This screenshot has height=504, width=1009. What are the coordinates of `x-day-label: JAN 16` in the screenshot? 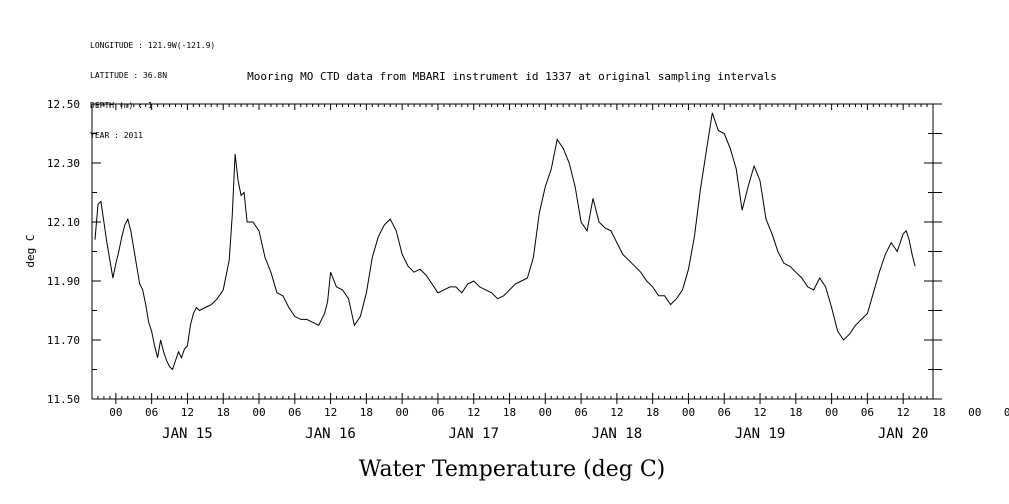 It's located at (330, 434).